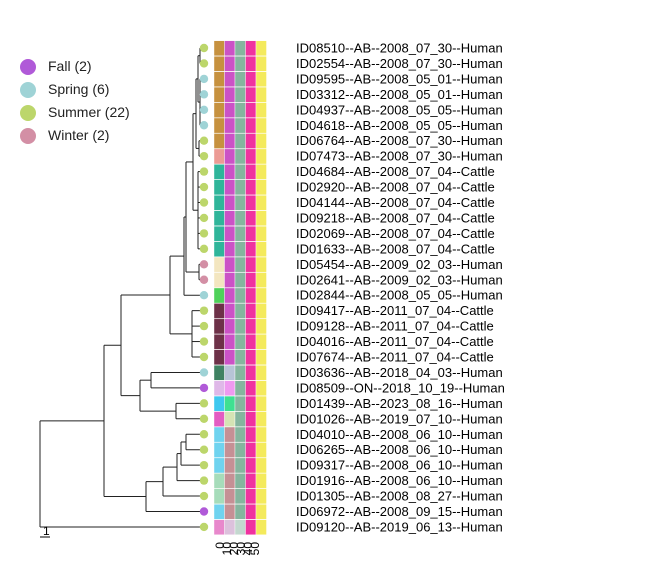  Describe the element at coordinates (399, 403) in the screenshot. I see `tip-label: ID01439--AB--2023_08_16--Human` at that location.